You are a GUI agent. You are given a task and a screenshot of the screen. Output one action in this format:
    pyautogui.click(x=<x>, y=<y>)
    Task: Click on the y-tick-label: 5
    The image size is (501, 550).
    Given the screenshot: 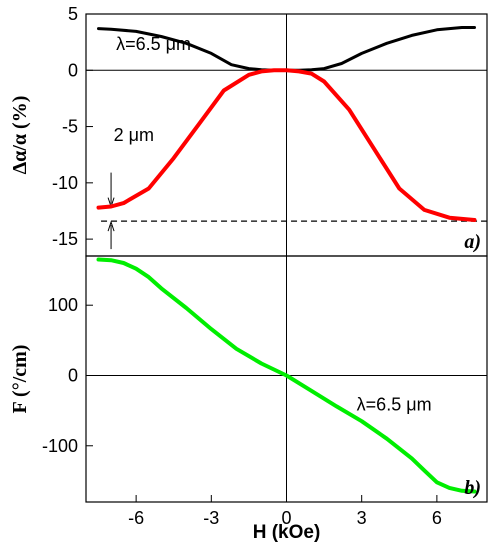 What is the action you would take?
    pyautogui.click(x=73, y=14)
    